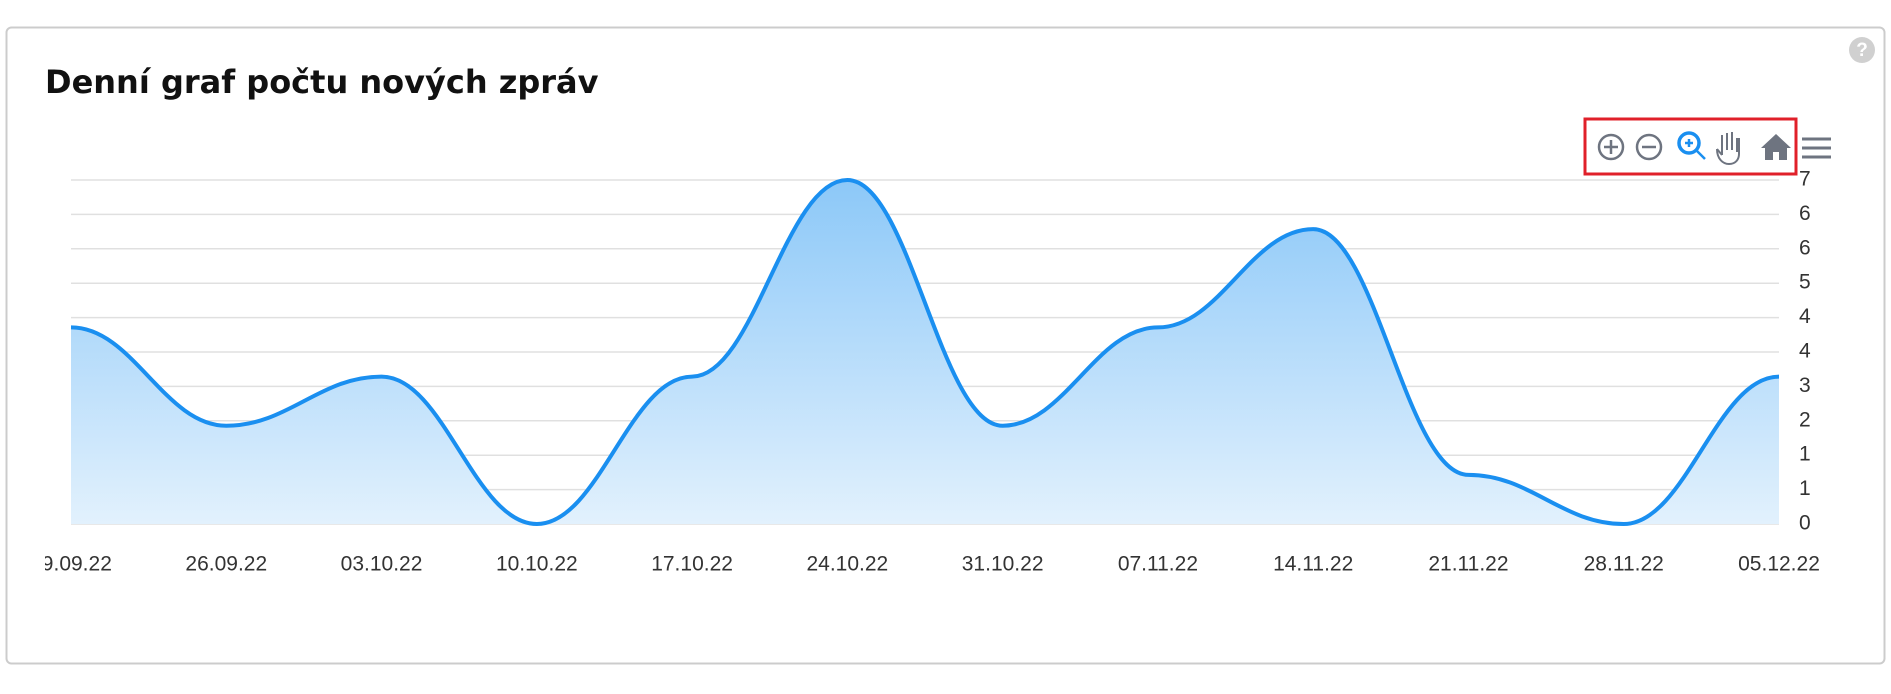  I want to click on menu, so click(1816, 148).